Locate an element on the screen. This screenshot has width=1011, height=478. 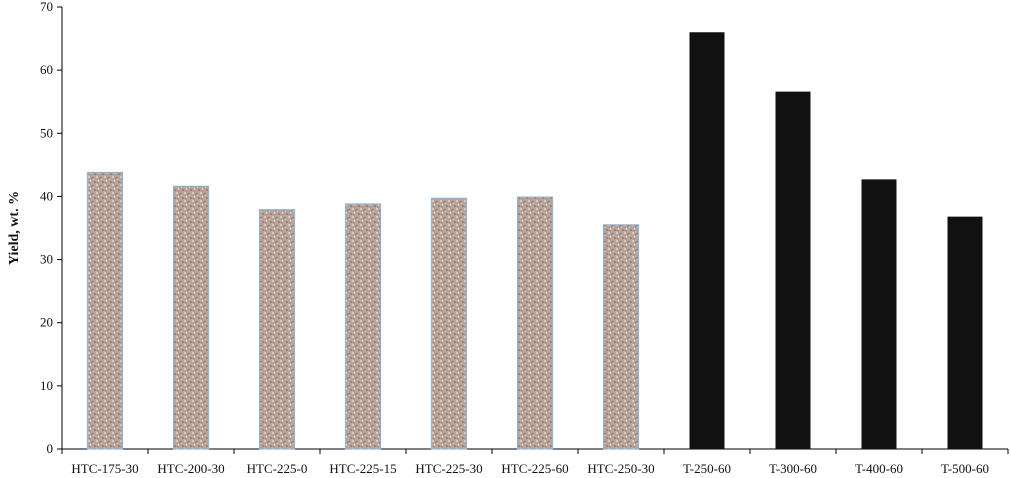
x-tick-label: T-400-60 is located at coordinates (879, 468).